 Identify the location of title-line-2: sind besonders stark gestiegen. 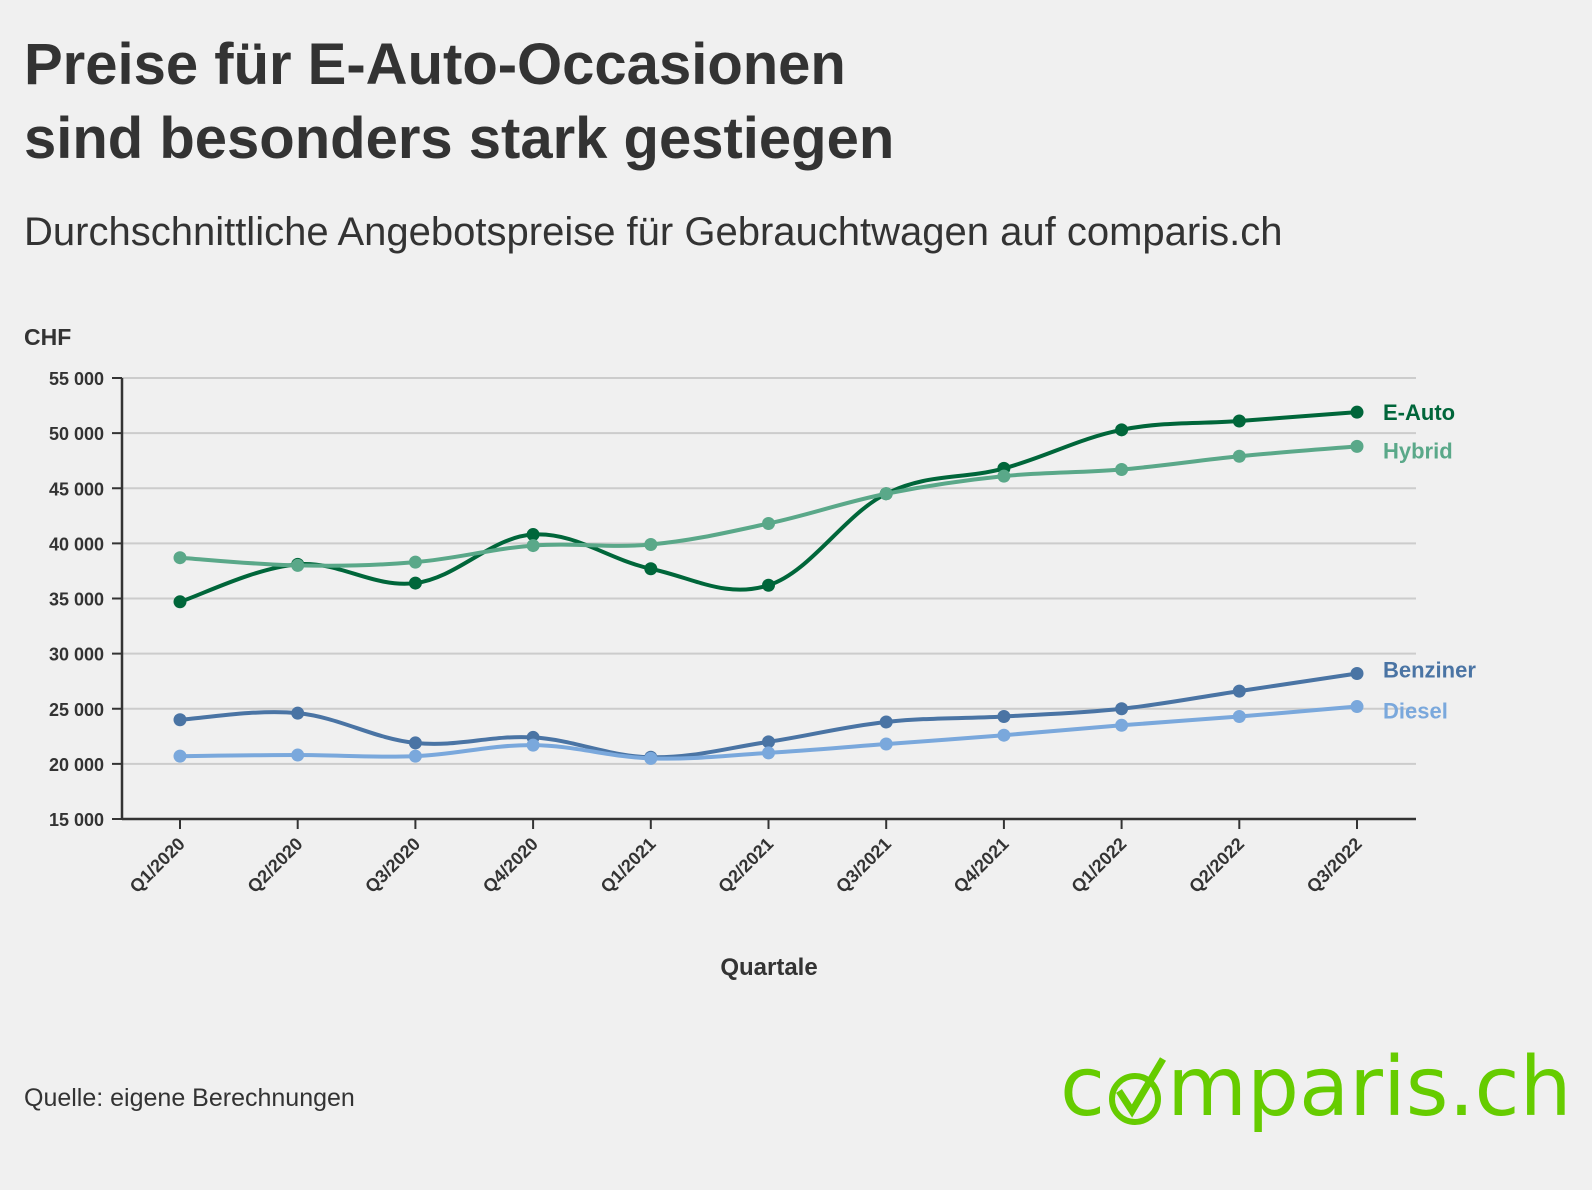
(459, 138).